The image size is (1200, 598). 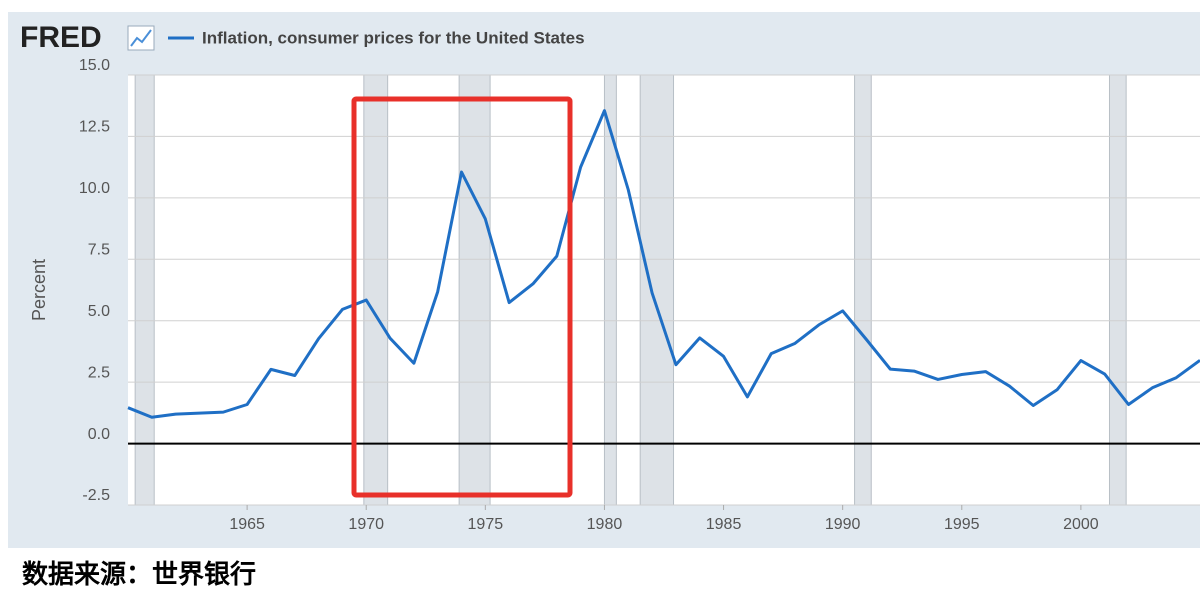 What do you see at coordinates (1081, 524) in the screenshot?
I see `x-tick-label: 2000` at bounding box center [1081, 524].